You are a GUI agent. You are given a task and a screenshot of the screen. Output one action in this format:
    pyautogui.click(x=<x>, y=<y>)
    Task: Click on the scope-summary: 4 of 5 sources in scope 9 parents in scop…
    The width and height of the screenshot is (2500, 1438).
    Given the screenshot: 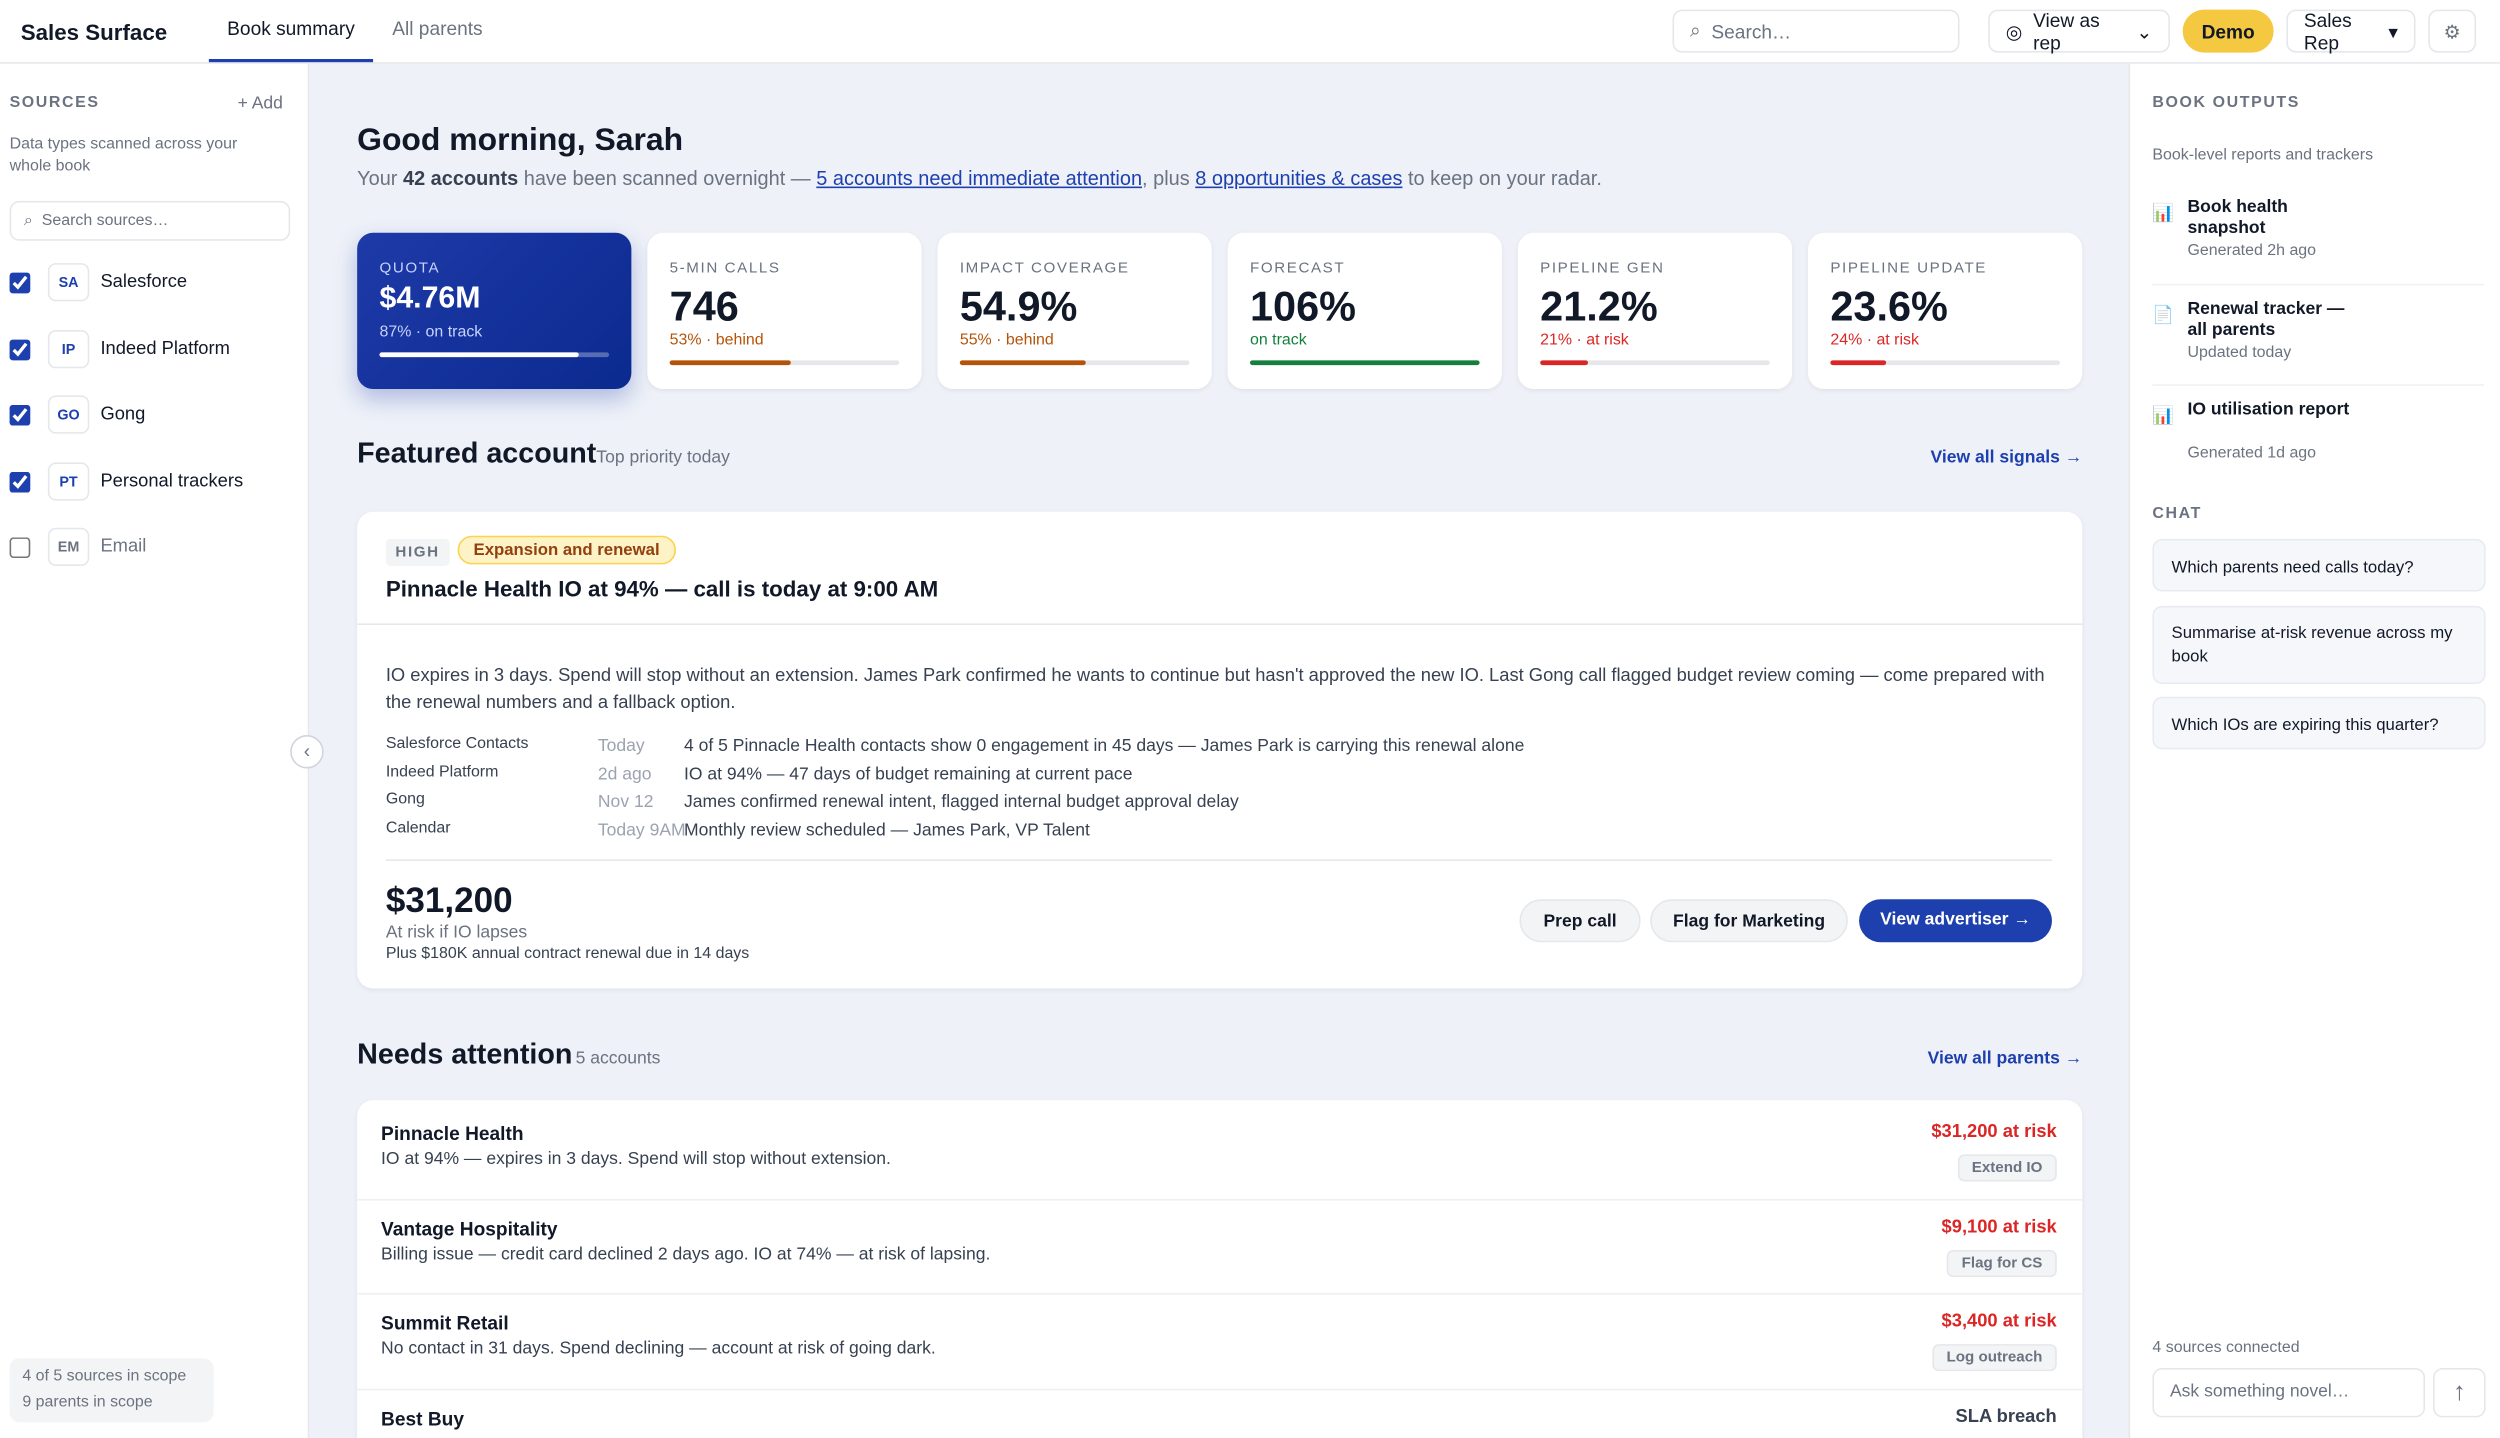 What is the action you would take?
    pyautogui.click(x=111, y=1390)
    